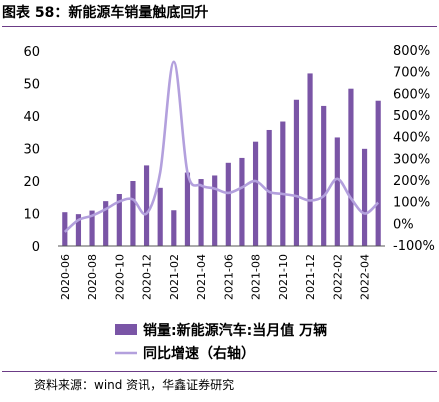  What do you see at coordinates (411, 138) in the screenshot?
I see `right-tick-label: 400%` at bounding box center [411, 138].